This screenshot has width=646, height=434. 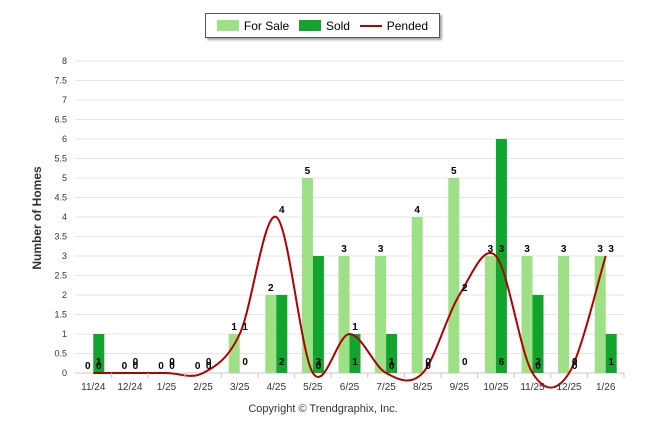 I want to click on y-axis-ticks: 0 0.5 1 1.5 2 2.5 3 3.5 4 4.5 5 5.5 6 6.5 7 7.5 8, so click(x=60, y=217).